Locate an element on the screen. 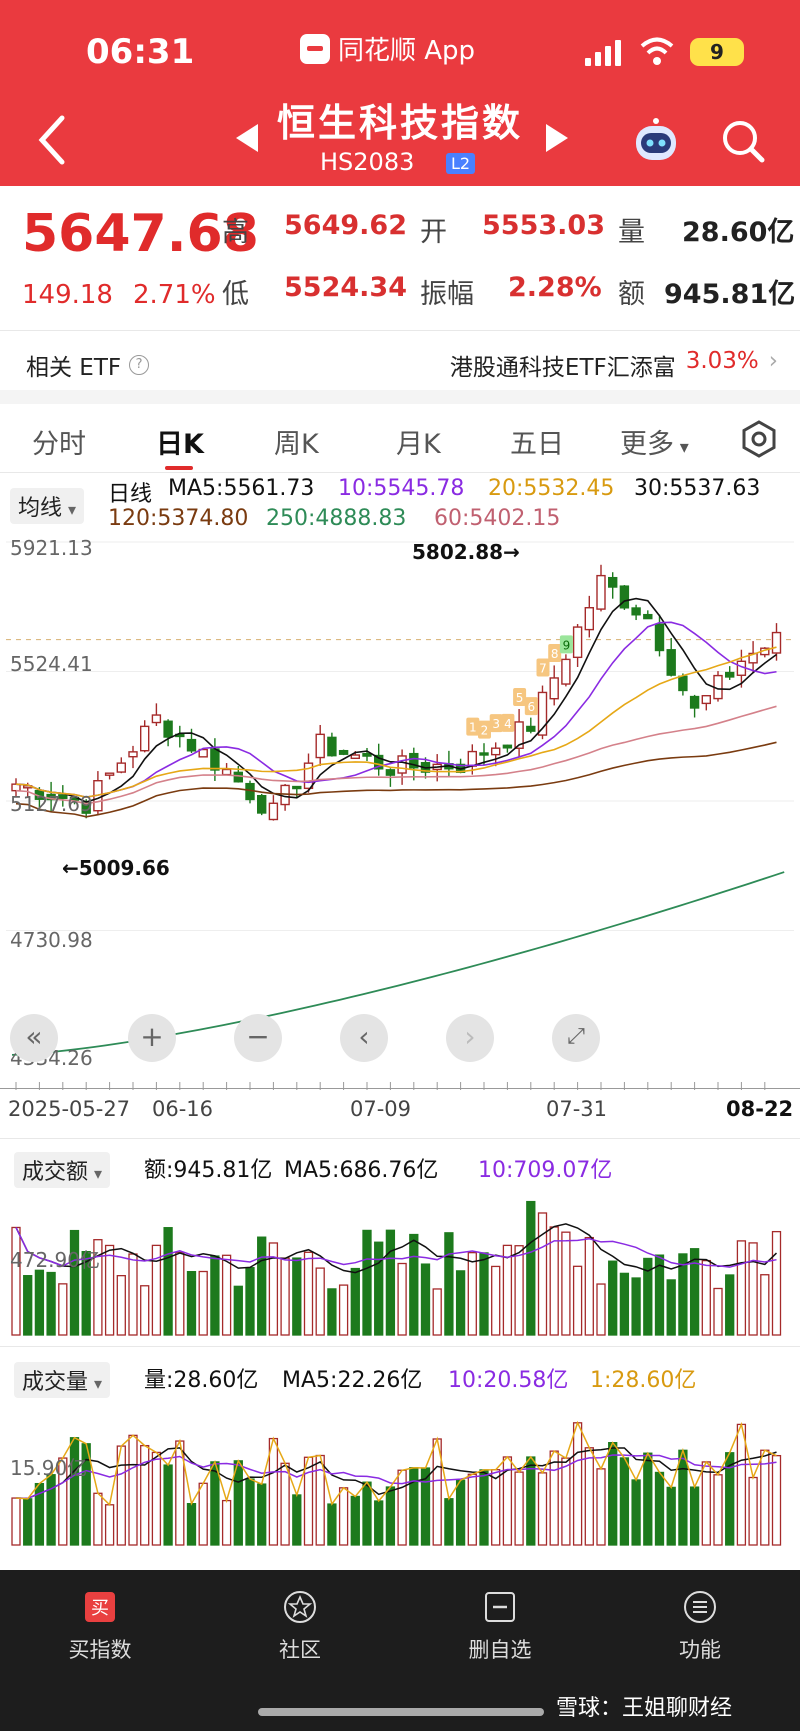 This screenshot has width=800, height=1731. ma250-value: 250:4888.83 is located at coordinates (336, 518).